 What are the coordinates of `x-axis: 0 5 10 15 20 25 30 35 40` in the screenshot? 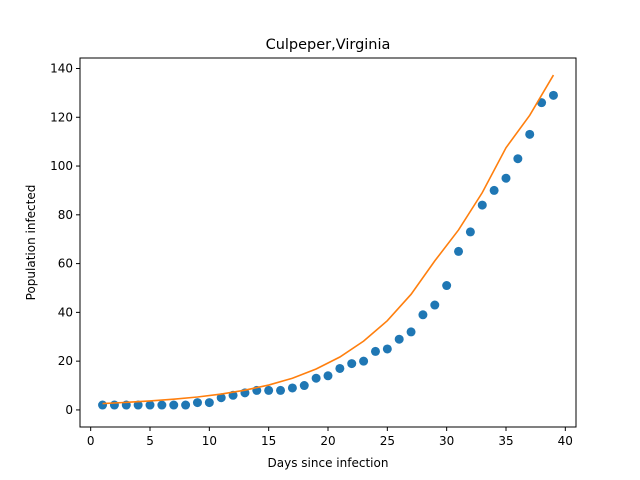 It's located at (330, 437).